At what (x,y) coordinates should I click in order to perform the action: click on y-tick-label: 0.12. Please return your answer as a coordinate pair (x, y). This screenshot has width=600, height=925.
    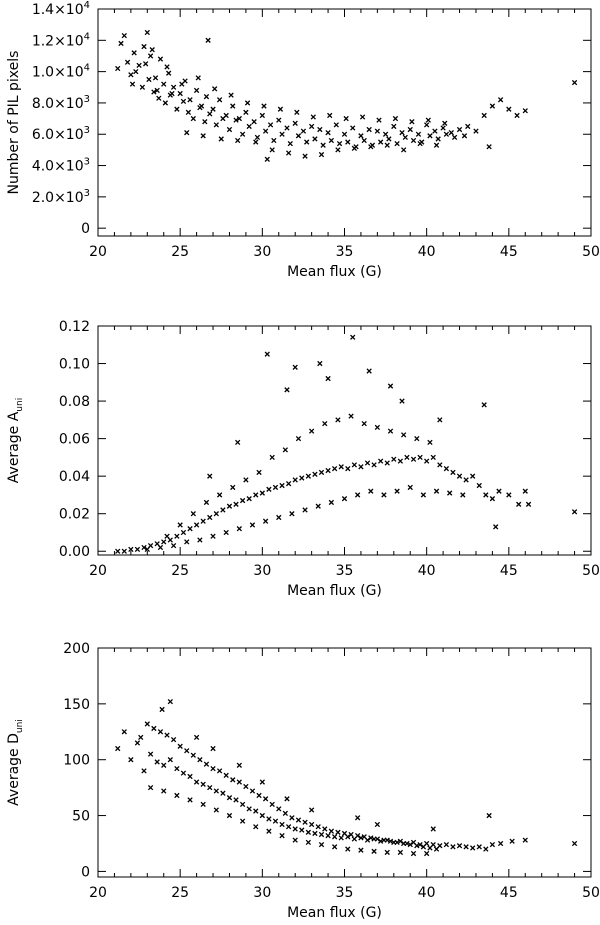
    Looking at the image, I should click on (74, 327).